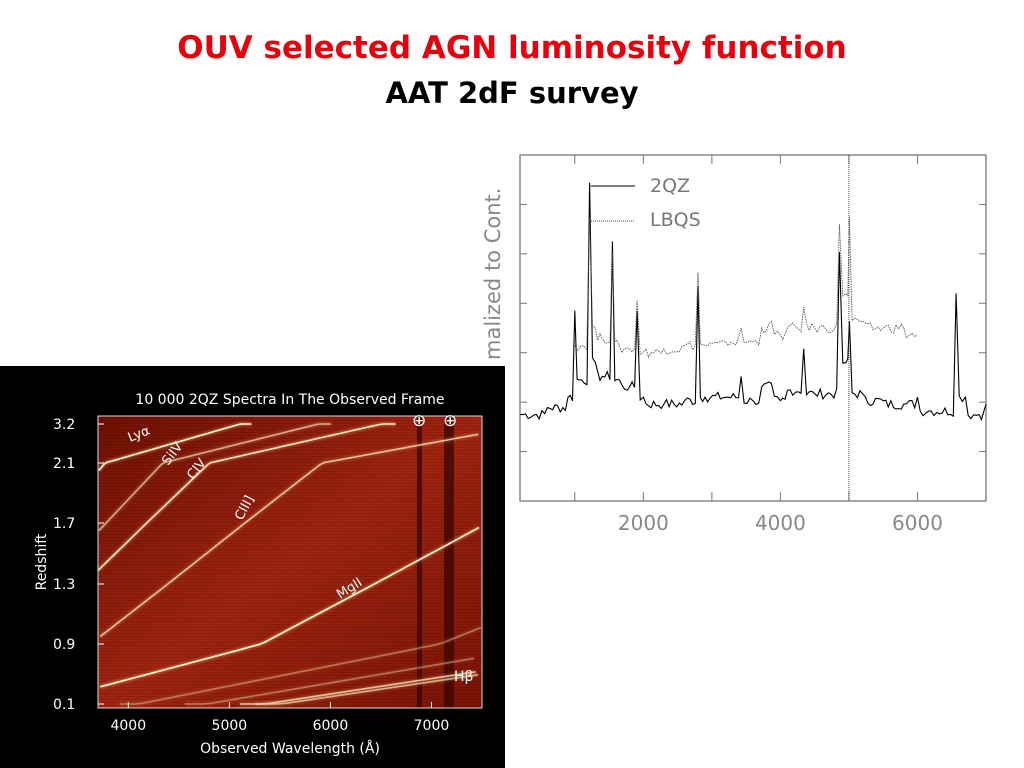  What do you see at coordinates (493, 274) in the screenshot?
I see `composite-y-axis-label: malized to Cont.` at bounding box center [493, 274].